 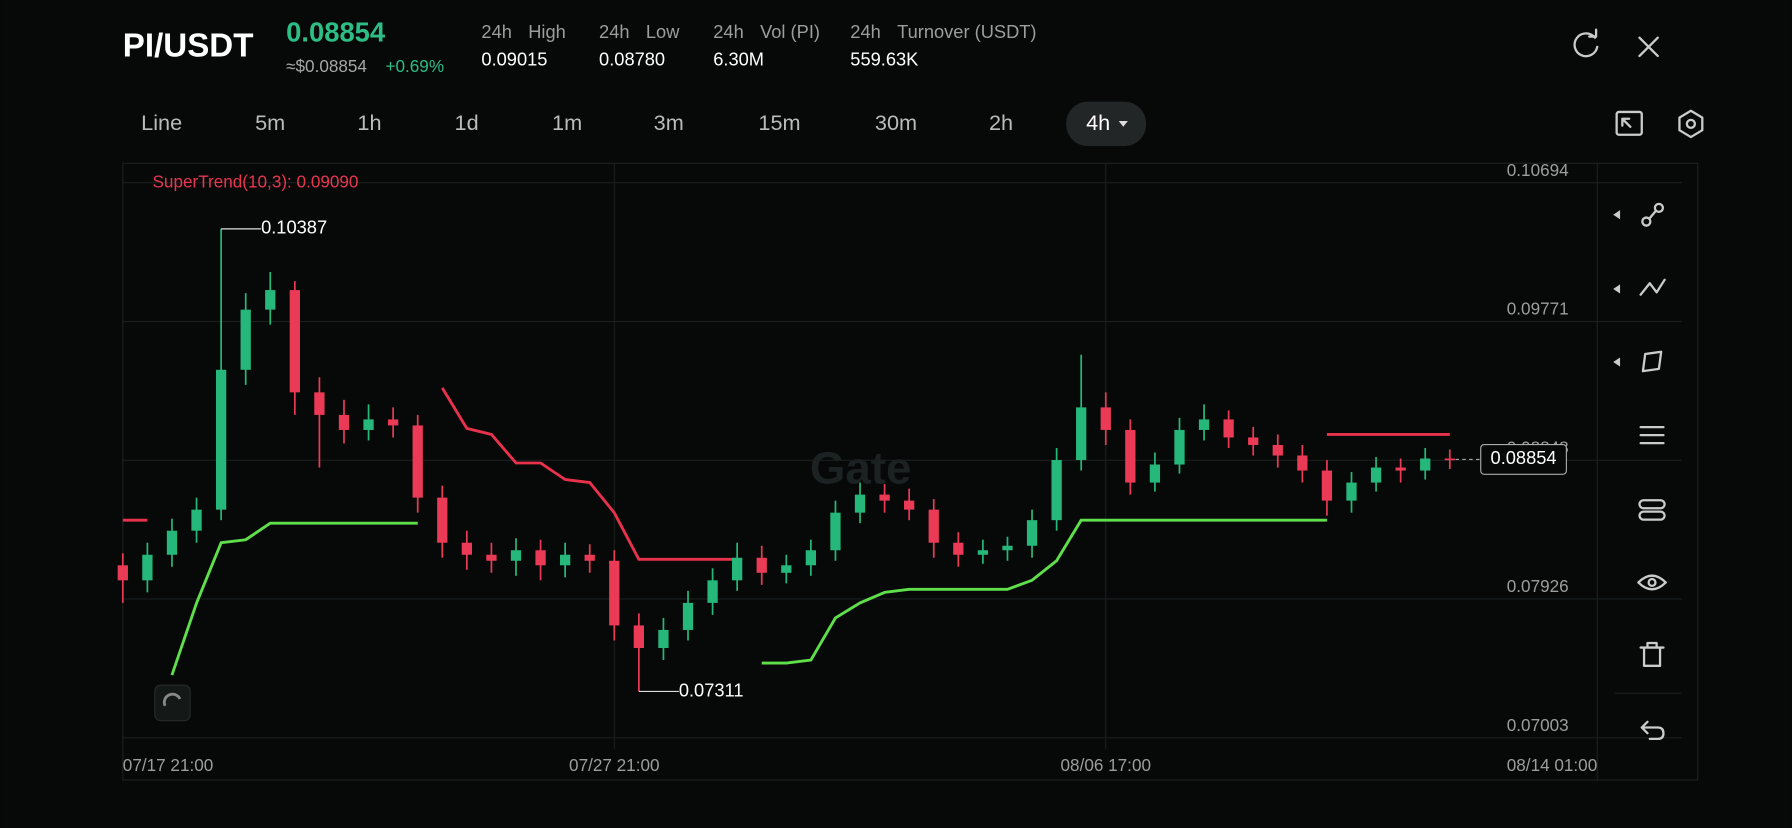 I want to click on max-label: 0.10387, so click(x=294, y=227).